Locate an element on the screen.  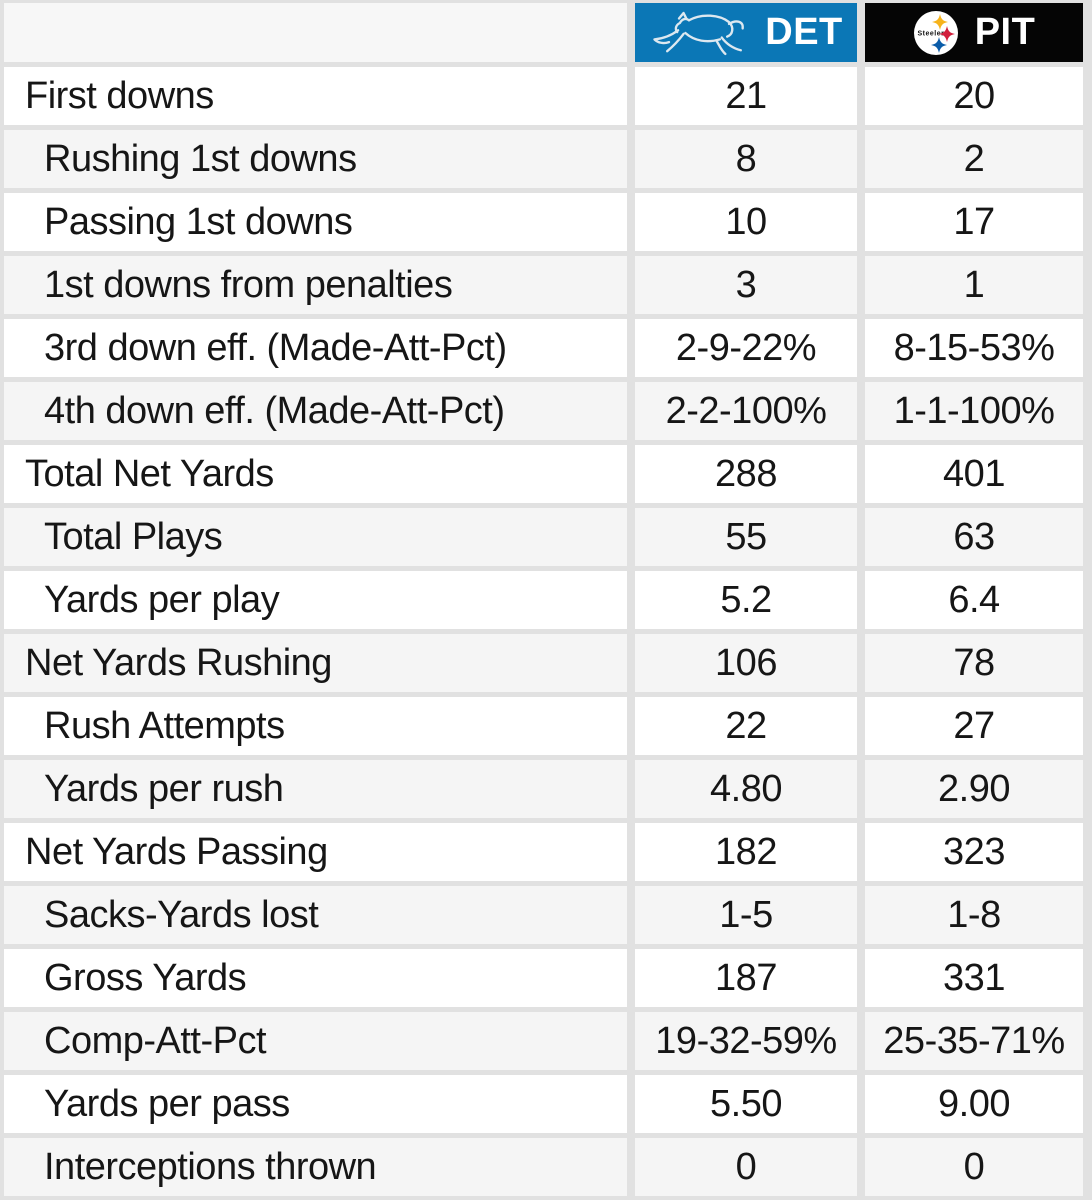
stat-value-det: 288 is located at coordinates (746, 474).